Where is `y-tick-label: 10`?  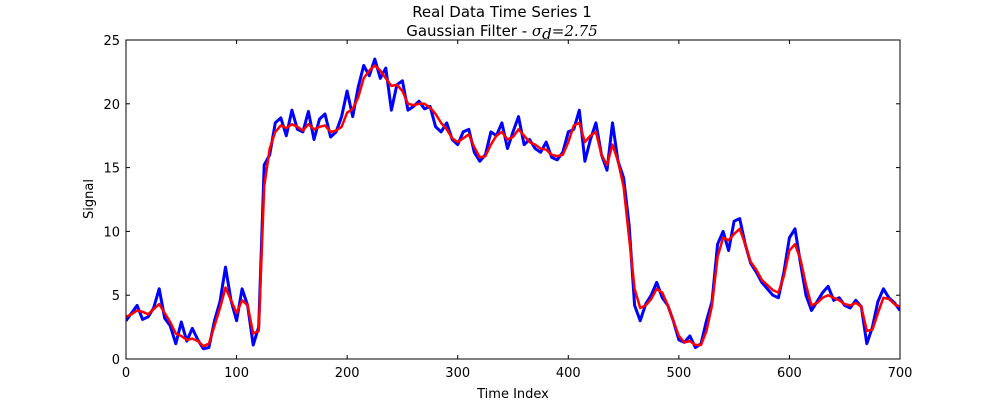 y-tick-label: 10 is located at coordinates (111, 232).